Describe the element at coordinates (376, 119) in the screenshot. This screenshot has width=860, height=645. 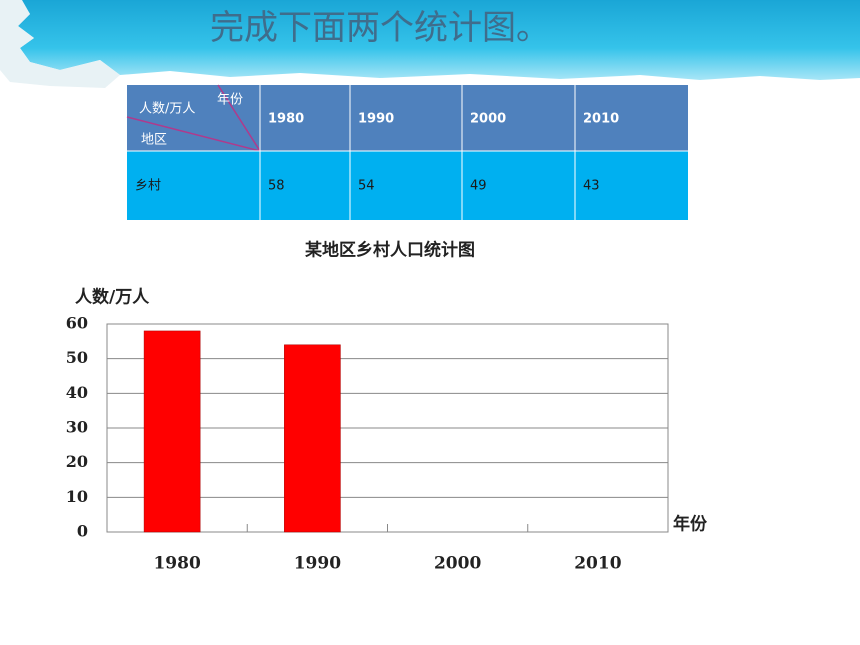
I see `header-cell: 1990` at that location.